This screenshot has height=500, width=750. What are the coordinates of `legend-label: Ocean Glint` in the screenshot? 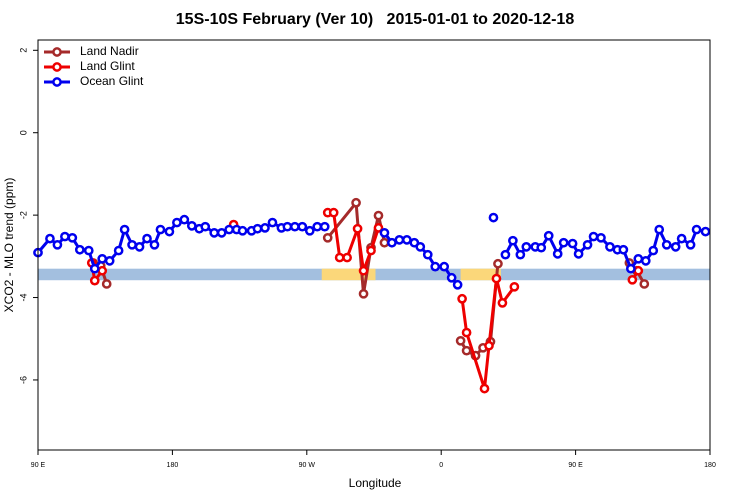 It's located at (112, 81).